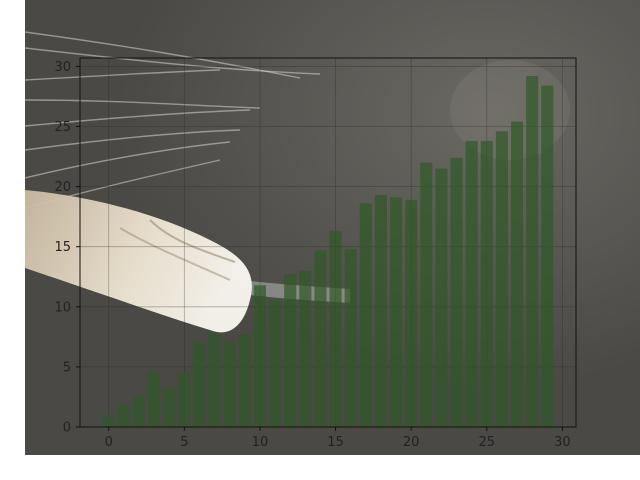 The width and height of the screenshot is (640, 480). I want to click on x-tick-label: 10, so click(260, 442).